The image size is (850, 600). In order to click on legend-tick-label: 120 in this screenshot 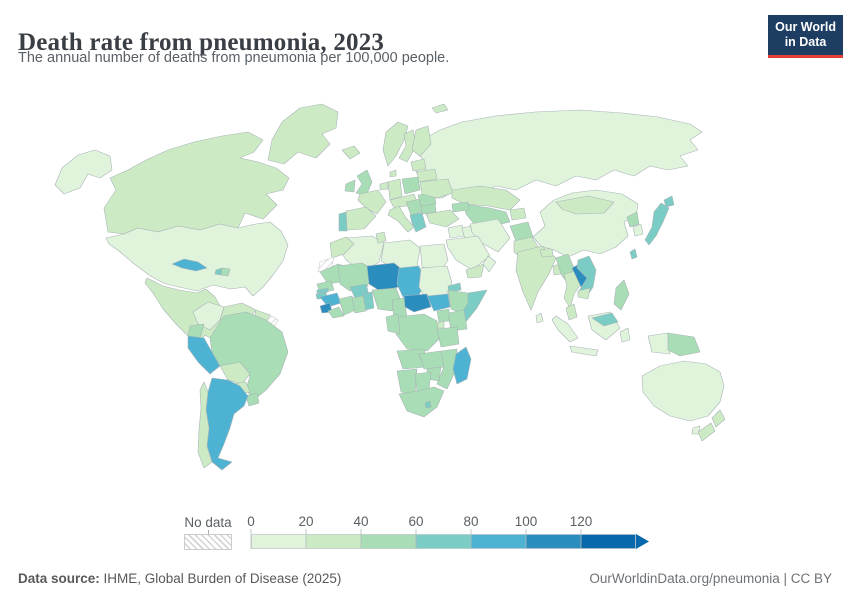, I will do `click(581, 521)`.